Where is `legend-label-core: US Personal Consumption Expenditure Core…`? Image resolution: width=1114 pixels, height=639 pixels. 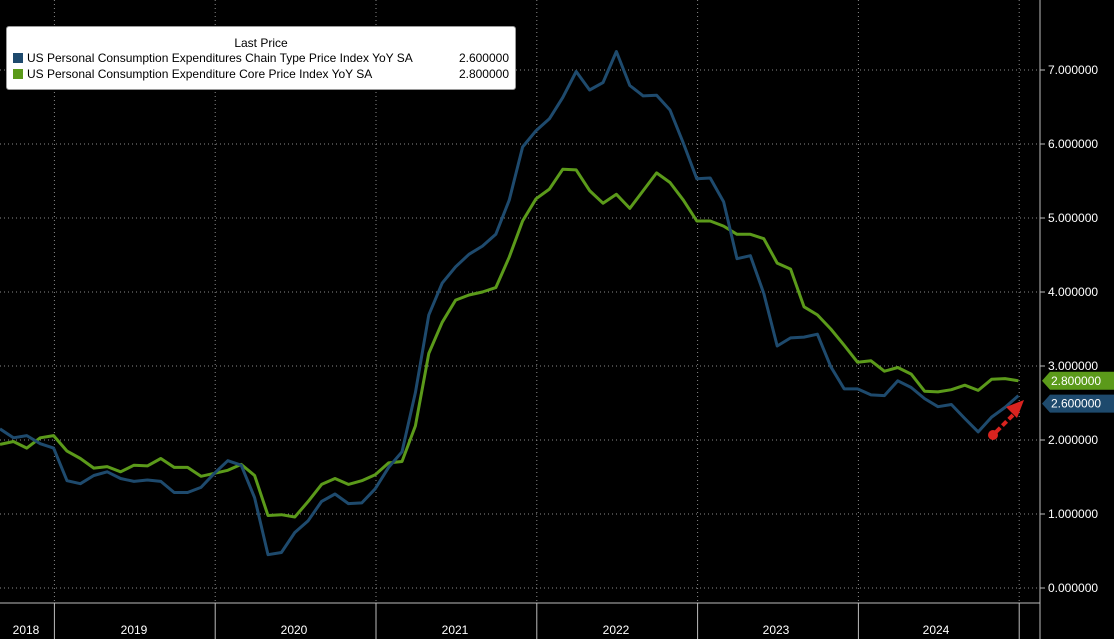 legend-label-core: US Personal Consumption Expenditure Core… is located at coordinates (199, 74).